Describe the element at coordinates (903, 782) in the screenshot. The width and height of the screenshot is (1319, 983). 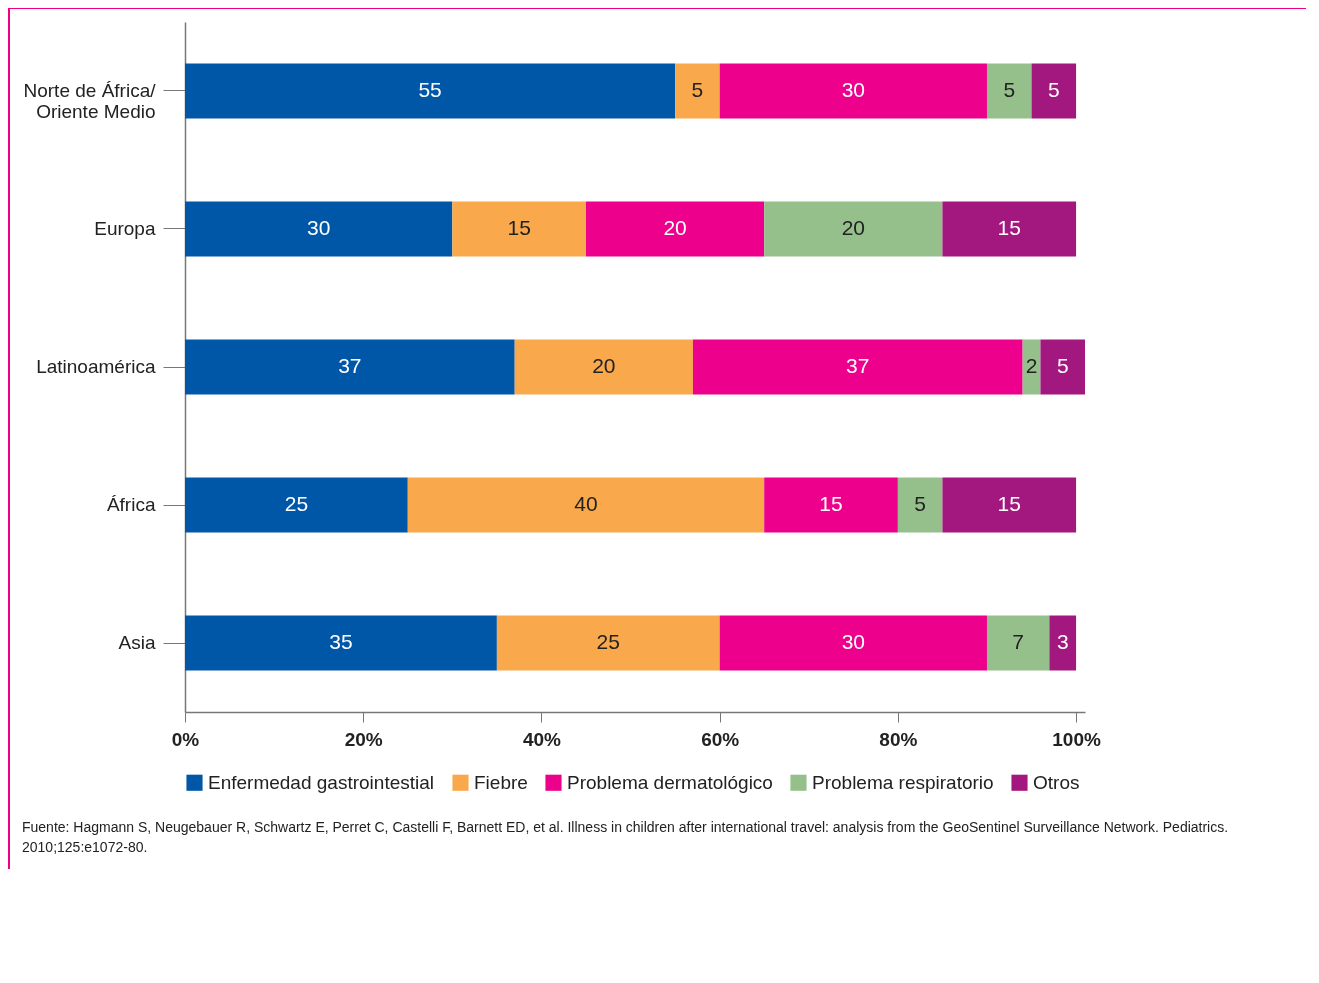
I see `legend-label: Problema respiratorio` at that location.